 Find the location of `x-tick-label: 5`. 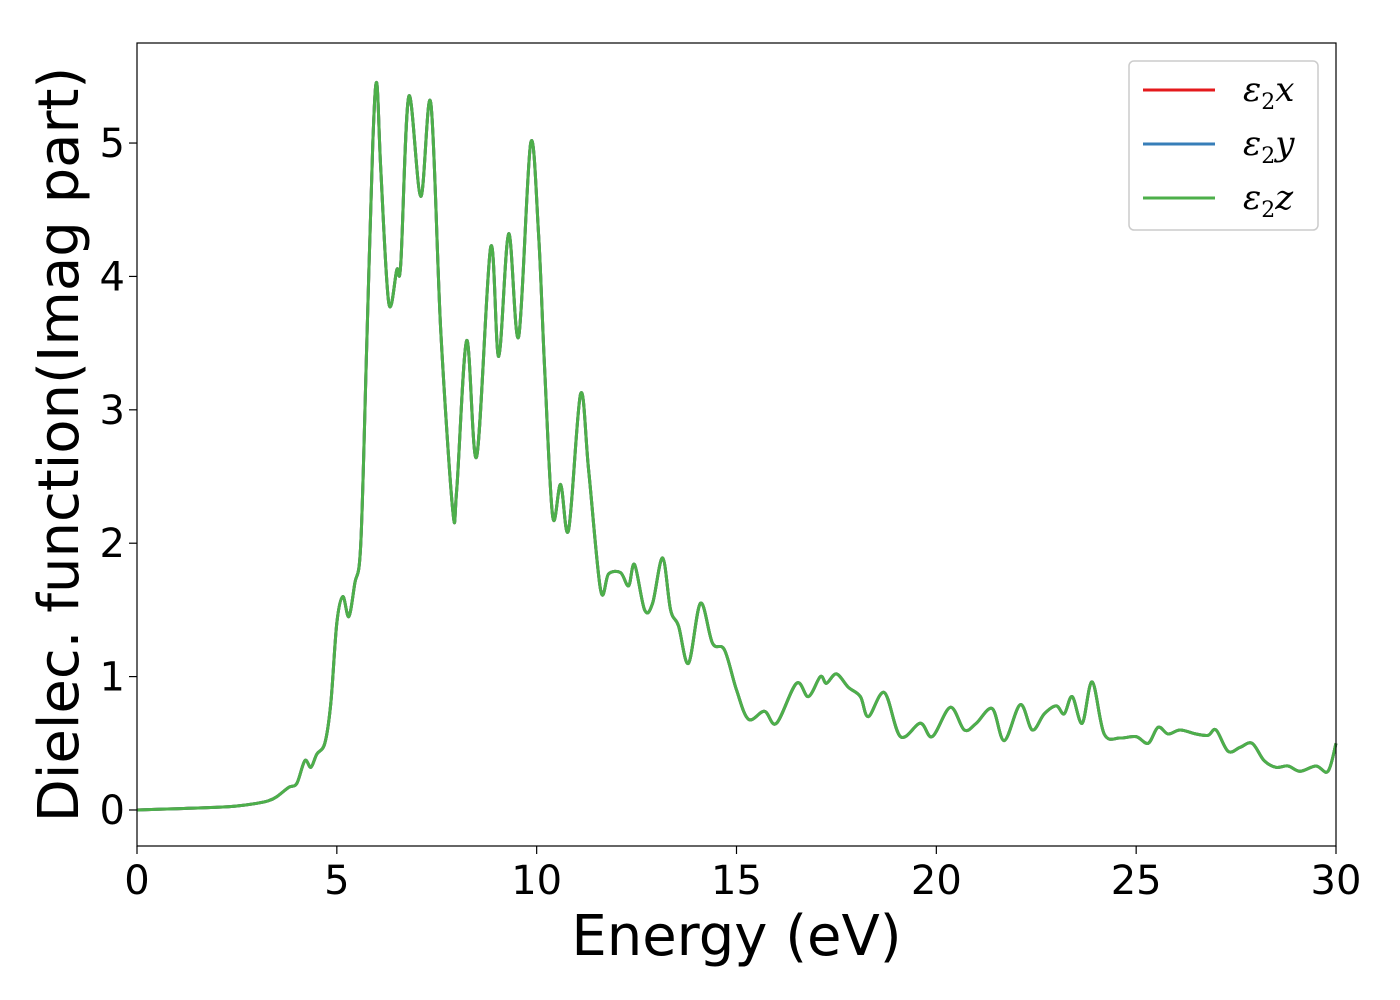

x-tick-label: 5 is located at coordinates (336, 881).